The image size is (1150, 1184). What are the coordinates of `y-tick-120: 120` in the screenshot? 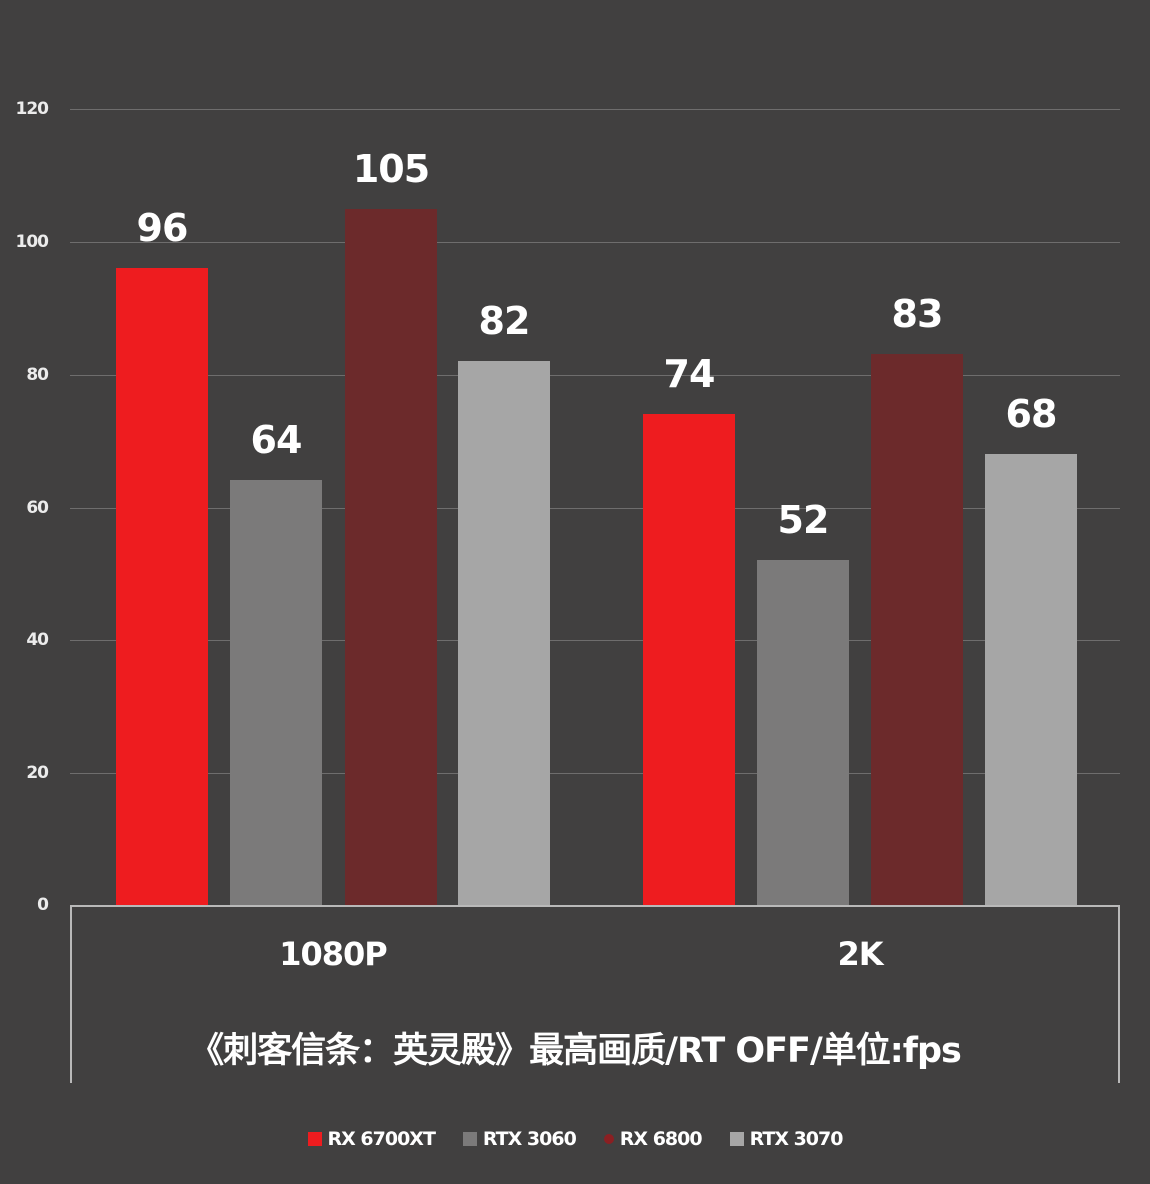 It's located at (32, 109).